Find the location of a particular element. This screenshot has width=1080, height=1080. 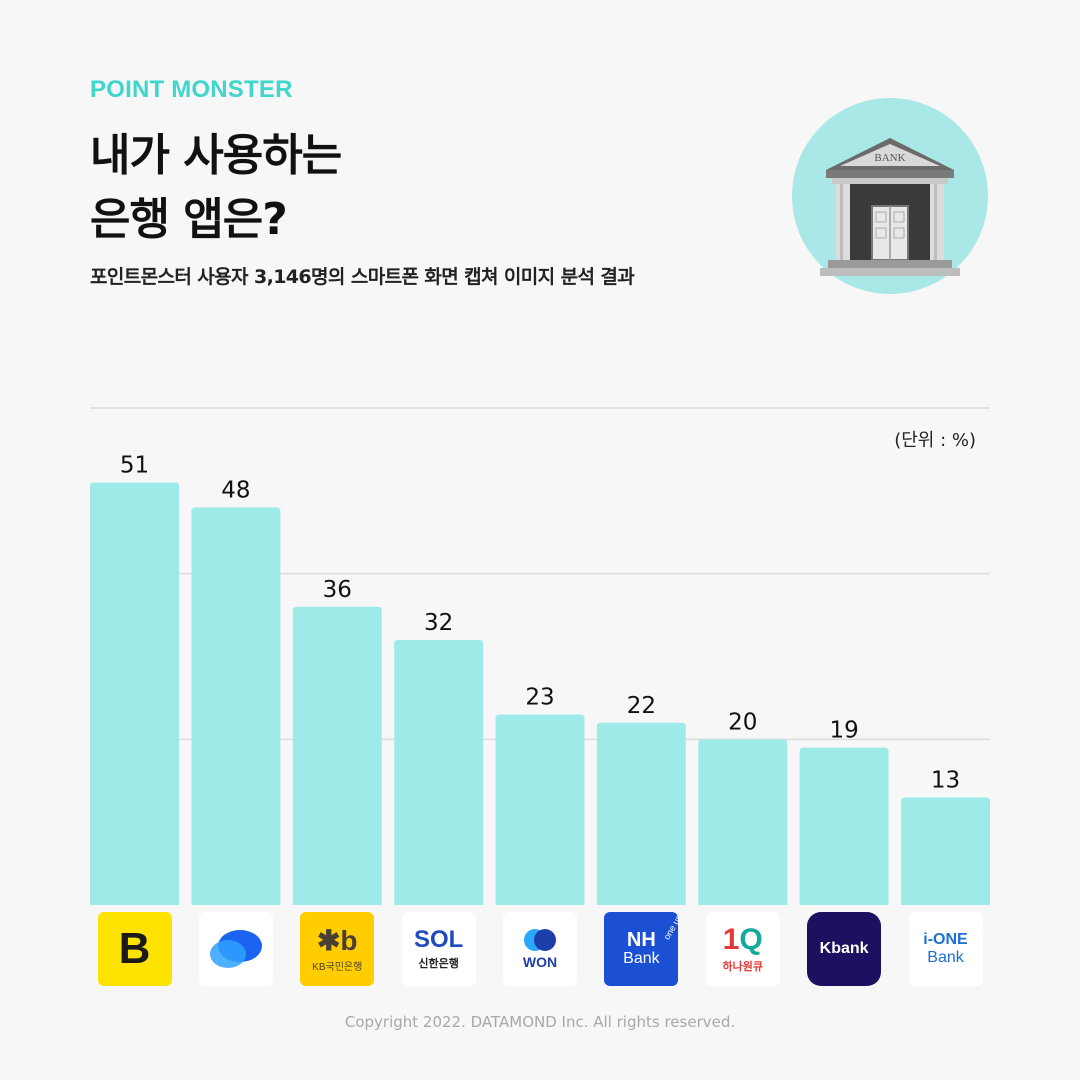

logo-mark: NH is located at coordinates (641, 940).